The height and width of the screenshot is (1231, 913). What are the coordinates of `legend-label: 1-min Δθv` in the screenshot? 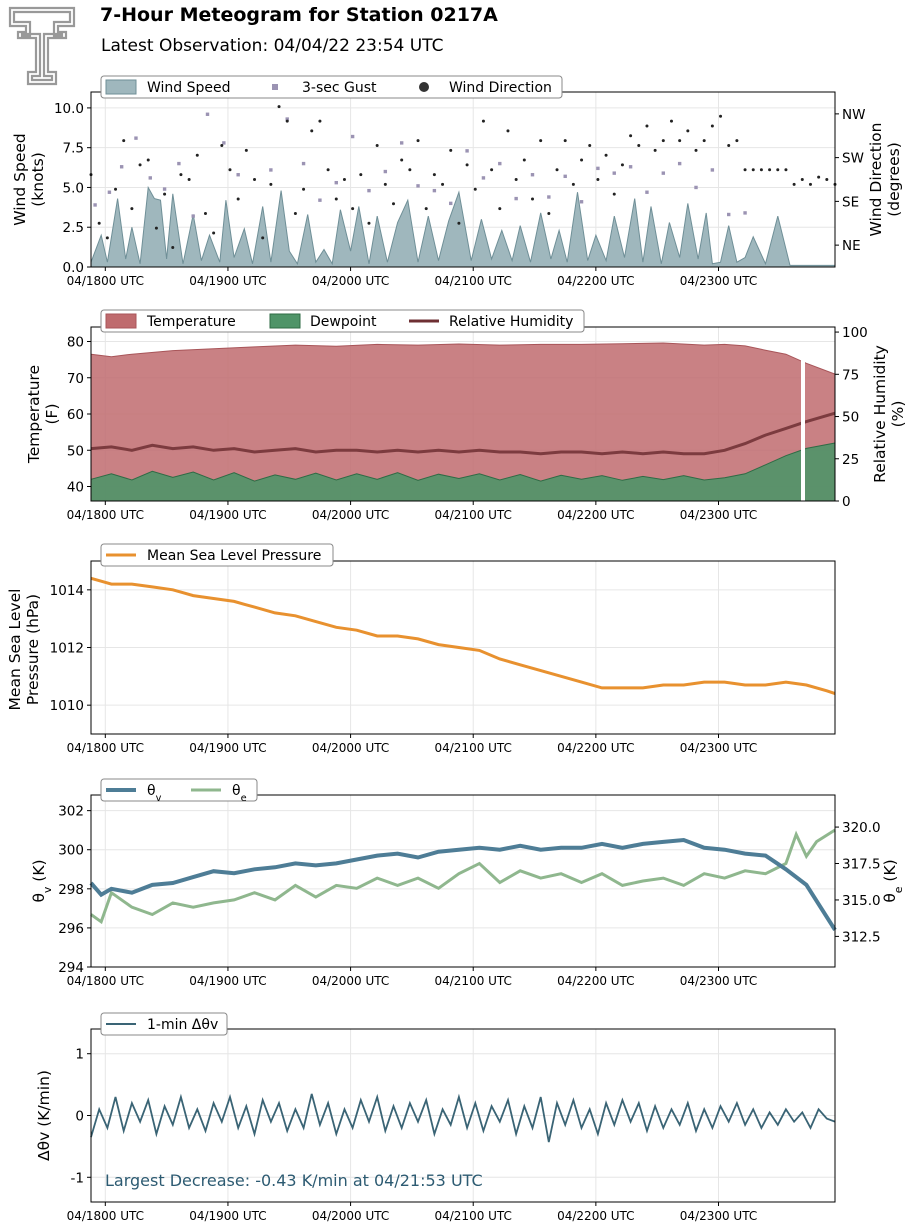 It's located at (182, 1025).